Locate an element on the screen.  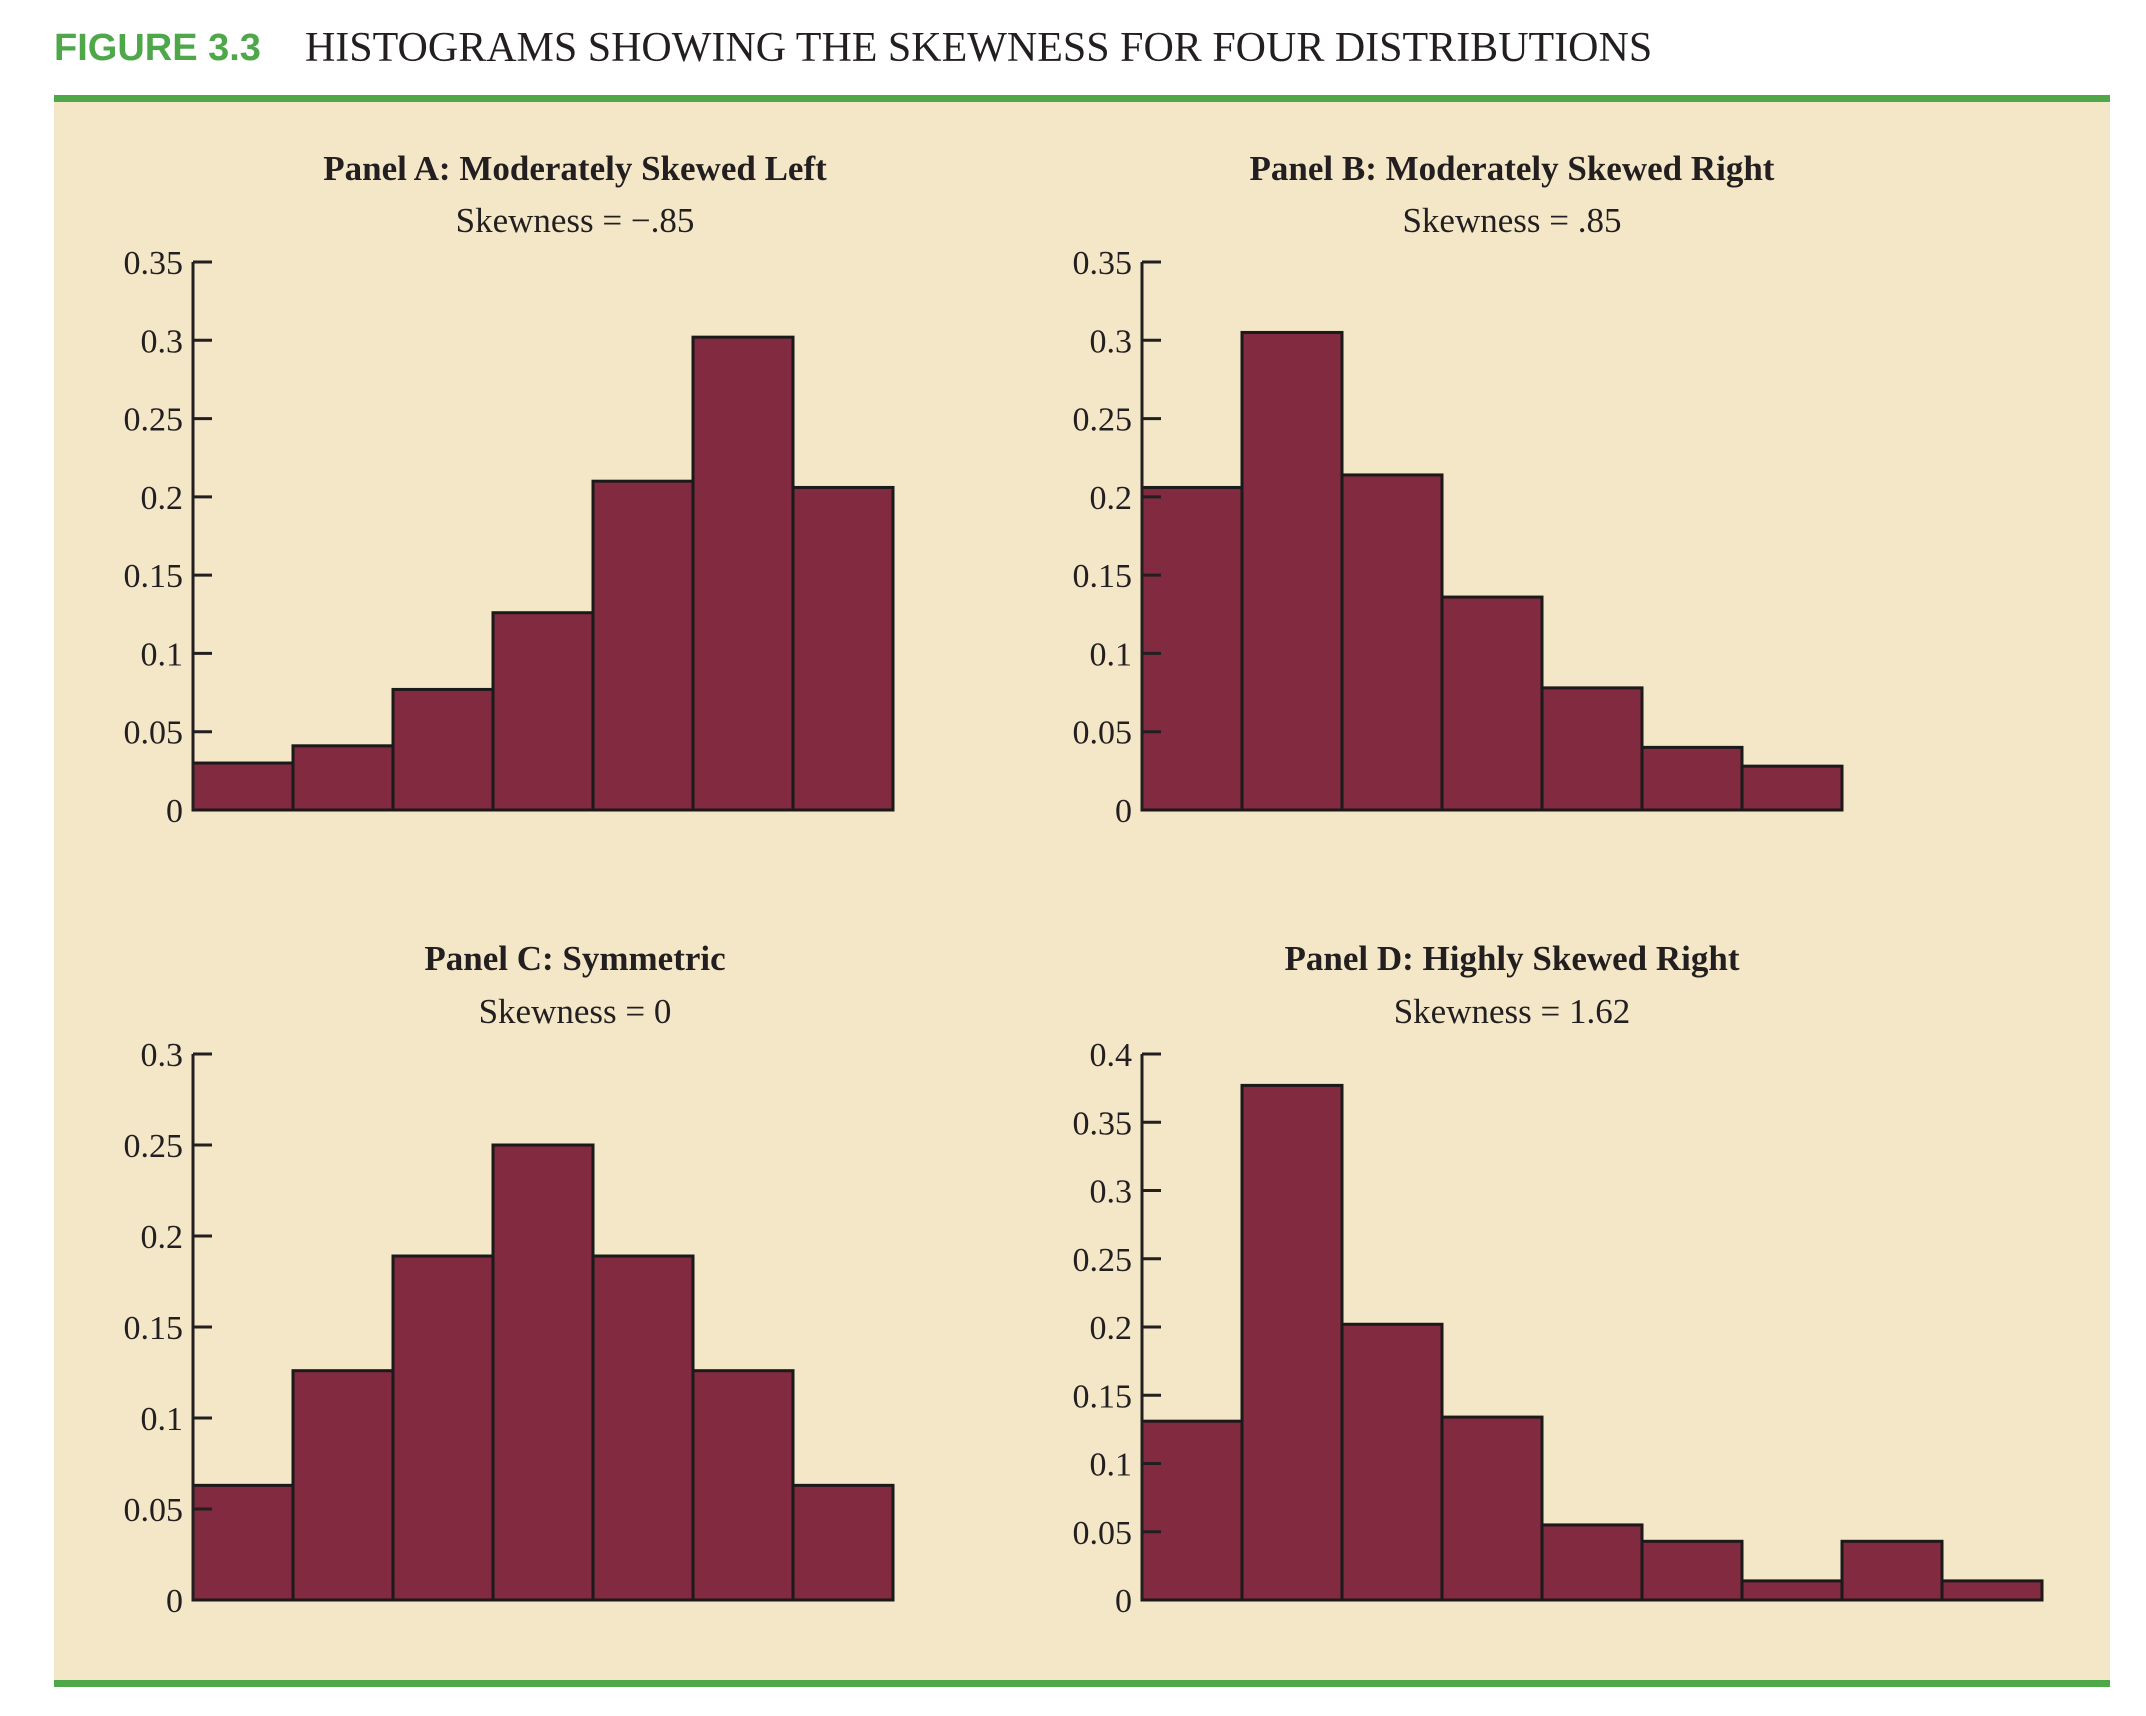
panel-d-tick-label: 0.15 is located at coordinates (1103, 1396).